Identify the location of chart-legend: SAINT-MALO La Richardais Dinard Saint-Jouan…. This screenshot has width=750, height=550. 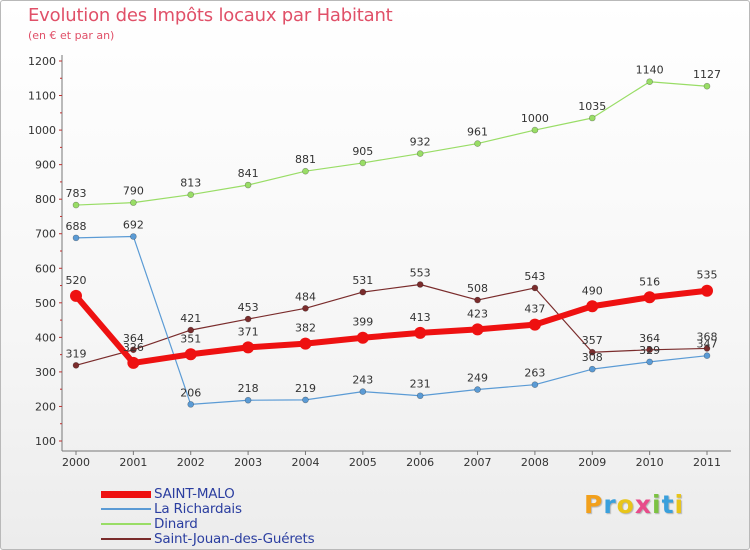
(231, 516).